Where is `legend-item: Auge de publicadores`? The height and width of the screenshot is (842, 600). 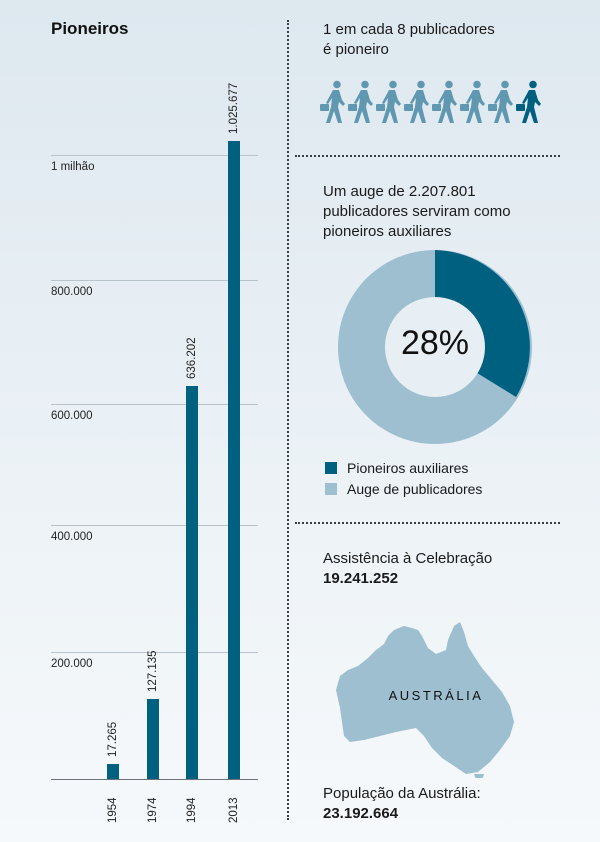 legend-item: Auge de publicadores is located at coordinates (403, 489).